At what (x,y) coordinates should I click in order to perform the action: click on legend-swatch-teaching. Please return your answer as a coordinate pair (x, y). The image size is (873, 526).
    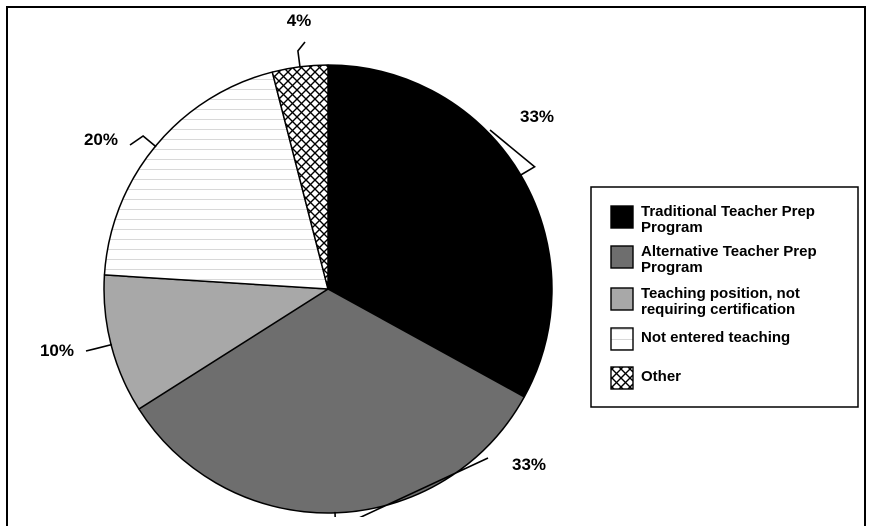
    Looking at the image, I should click on (622, 299).